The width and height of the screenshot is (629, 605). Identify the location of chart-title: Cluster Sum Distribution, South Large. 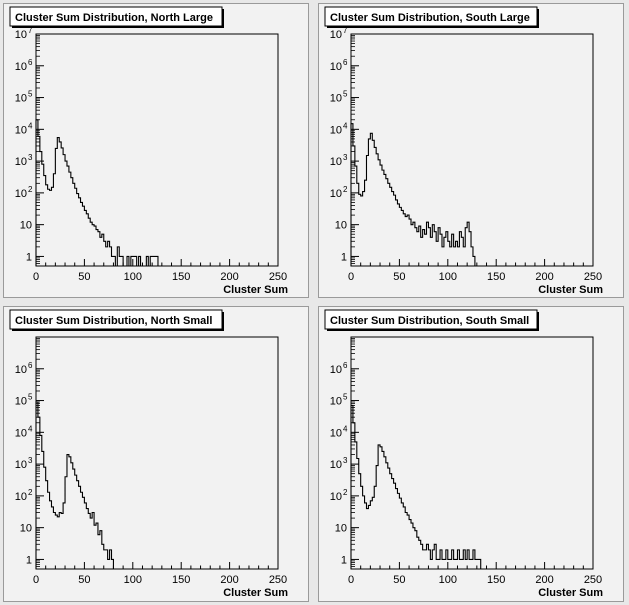
(430, 18).